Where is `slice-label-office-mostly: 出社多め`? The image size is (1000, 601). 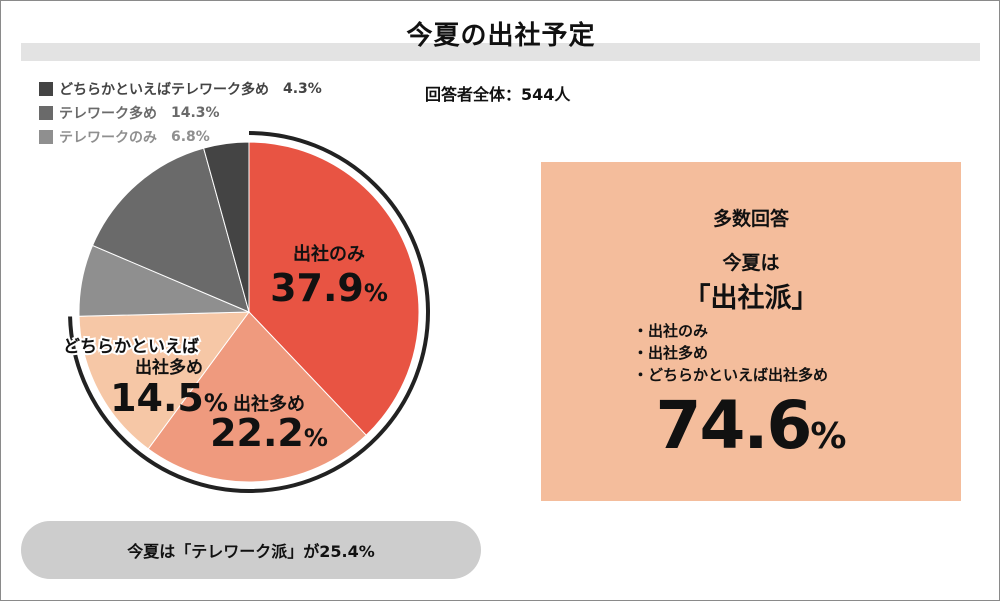
slice-label-office-mostly: 出社多め is located at coordinates (269, 404).